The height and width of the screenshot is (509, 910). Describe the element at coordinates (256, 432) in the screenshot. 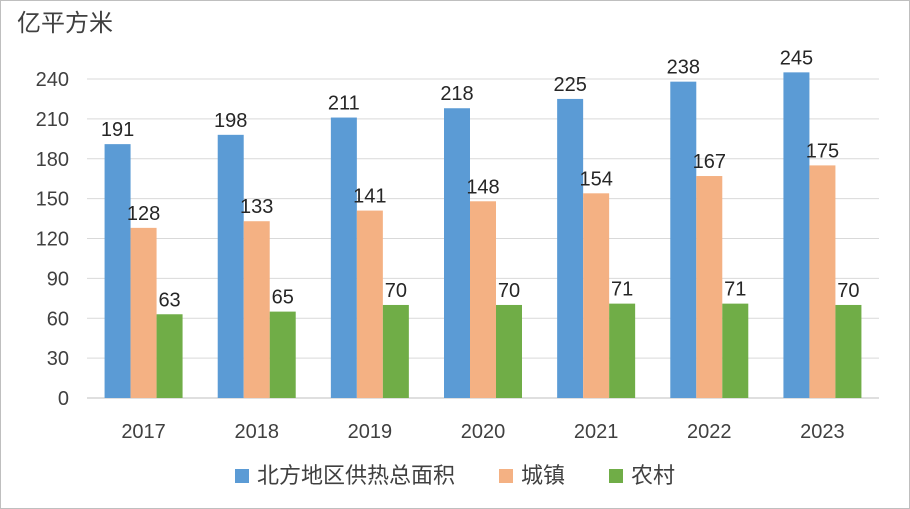

I see `x-tick-label: 2018` at that location.